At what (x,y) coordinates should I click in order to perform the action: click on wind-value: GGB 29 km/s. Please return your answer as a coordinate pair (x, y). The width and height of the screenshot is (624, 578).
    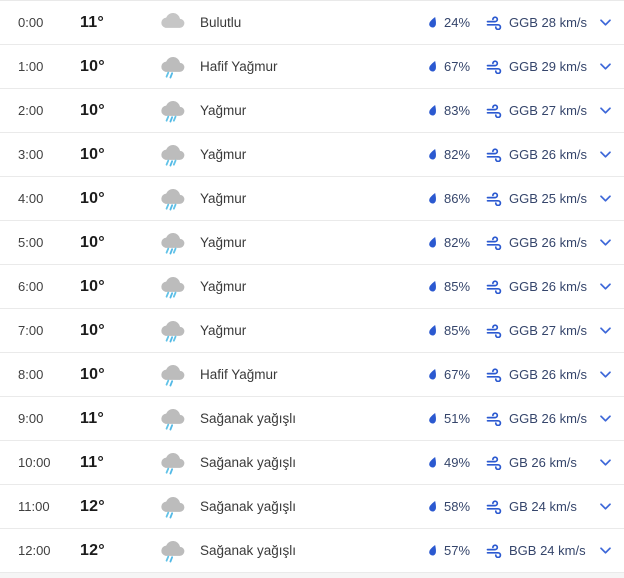
    Looking at the image, I should click on (548, 66).